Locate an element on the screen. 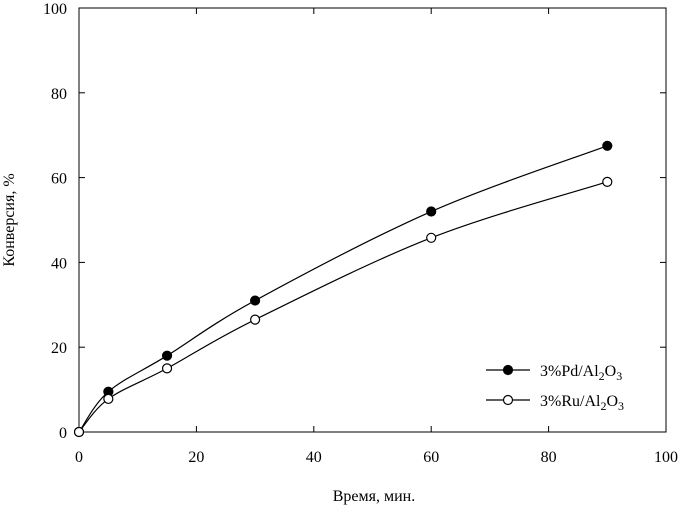 Image resolution: width=682 pixels, height=515 pixels. legend-label-1: 3%Ru/Al2O3 is located at coordinates (582, 403).